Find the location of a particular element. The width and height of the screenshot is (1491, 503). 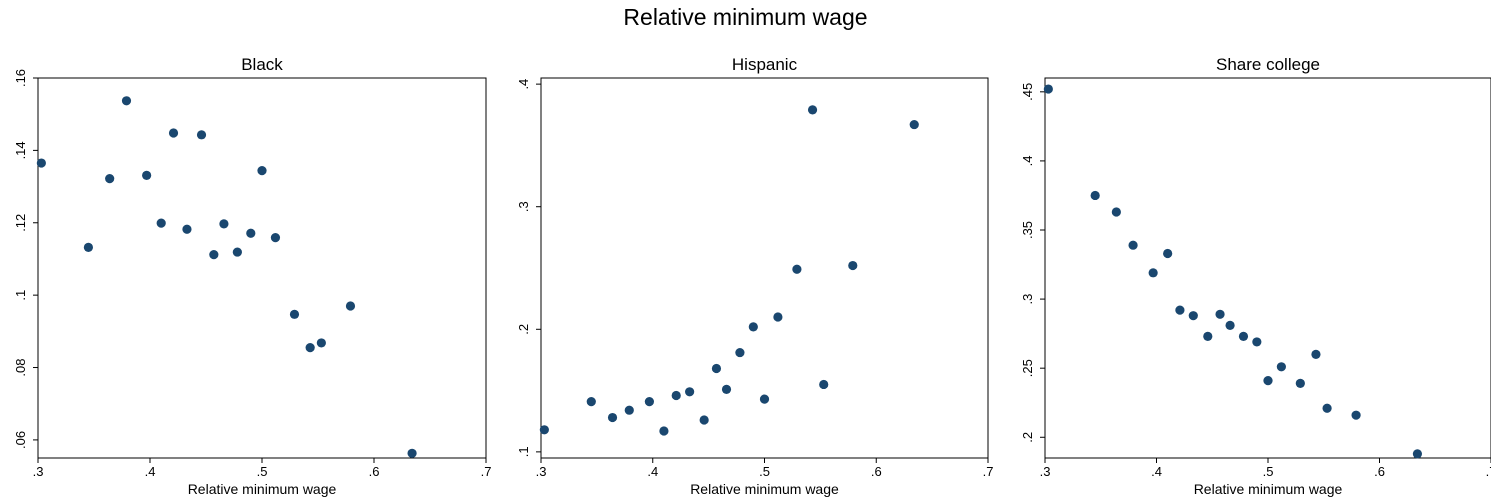

y-tick-label: .25 is located at coordinates (1027, 368).